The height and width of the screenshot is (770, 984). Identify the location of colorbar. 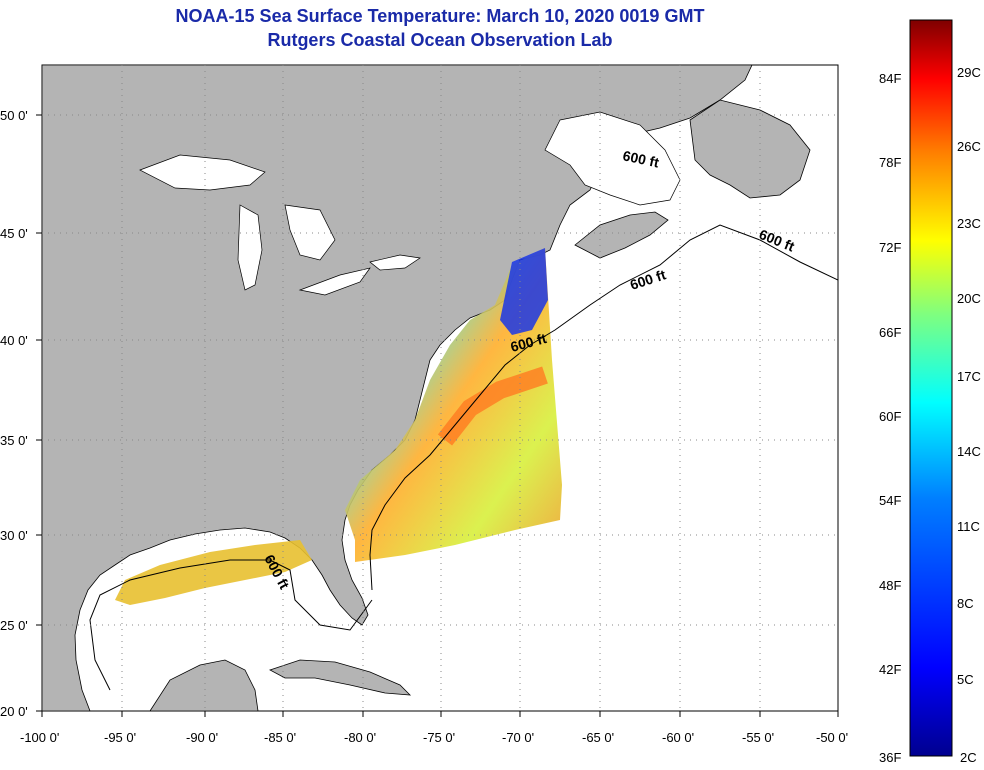
(931, 388).